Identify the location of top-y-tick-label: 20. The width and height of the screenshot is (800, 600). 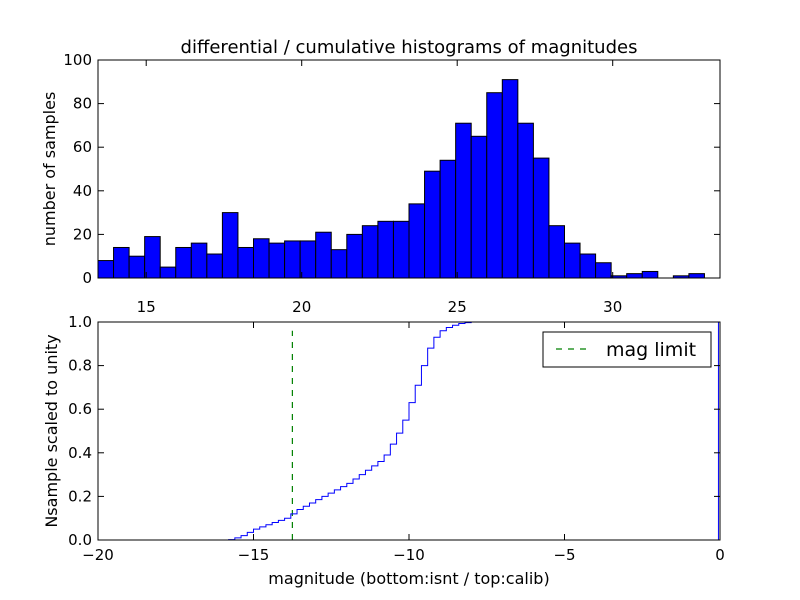
(82, 234).